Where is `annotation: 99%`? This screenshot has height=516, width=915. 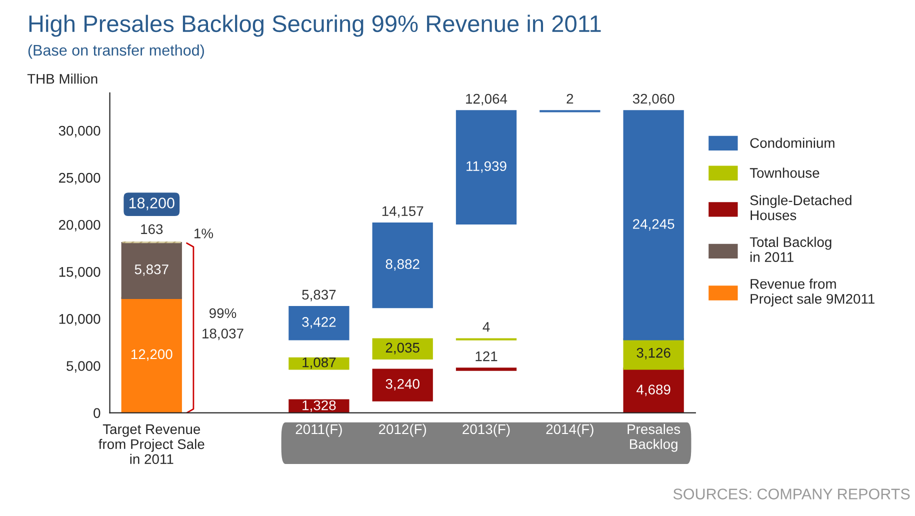
annotation: 99% is located at coordinates (222, 313).